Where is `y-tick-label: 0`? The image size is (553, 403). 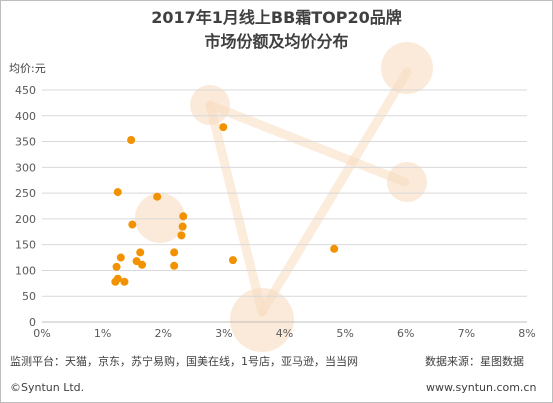
y-tick-label: 0 is located at coordinates (32, 322).